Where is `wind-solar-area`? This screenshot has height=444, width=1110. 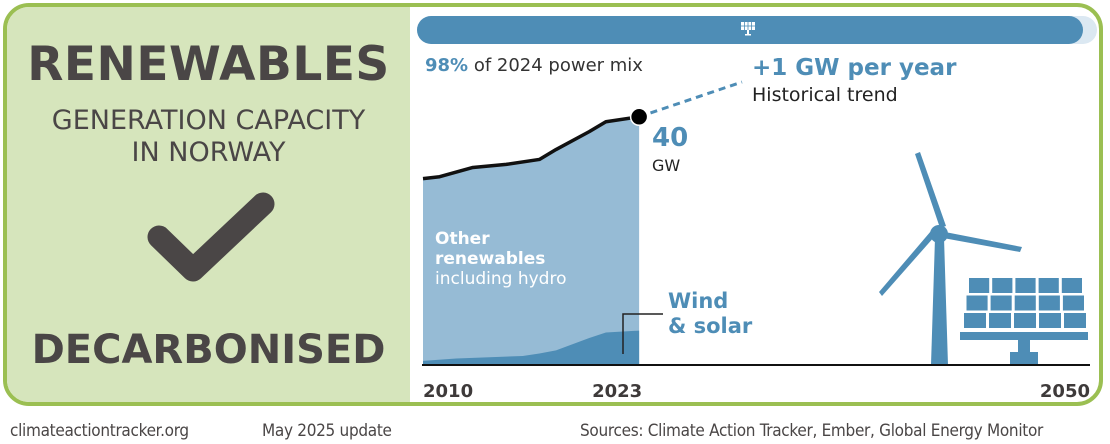
wind-solar-area is located at coordinates (531, 347).